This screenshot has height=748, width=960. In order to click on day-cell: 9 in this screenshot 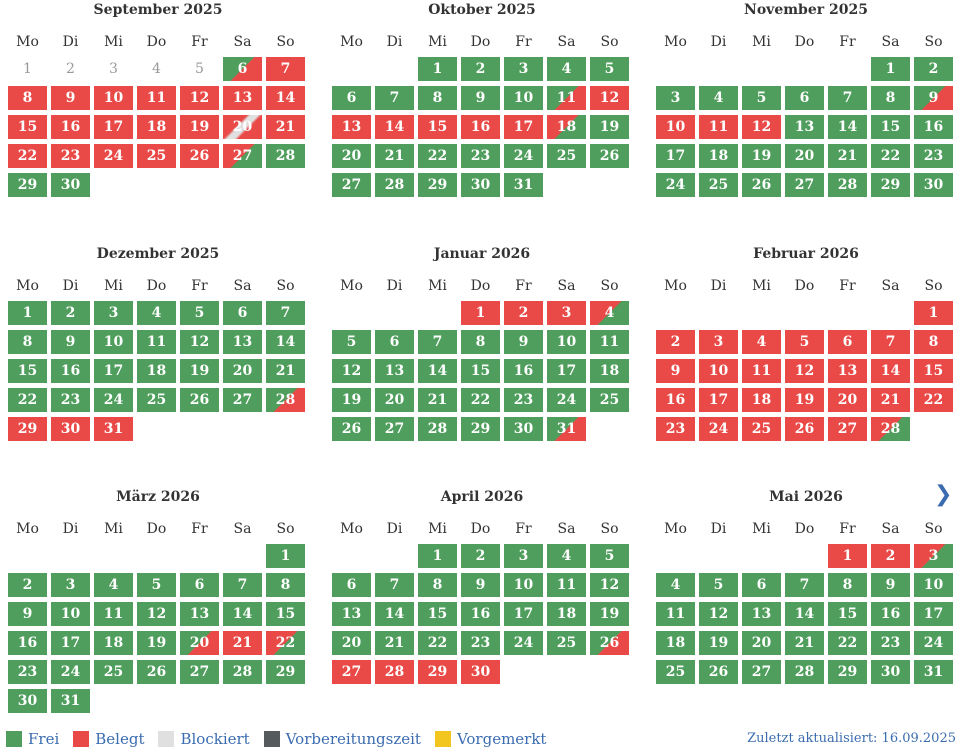, I will do `click(480, 585)`.